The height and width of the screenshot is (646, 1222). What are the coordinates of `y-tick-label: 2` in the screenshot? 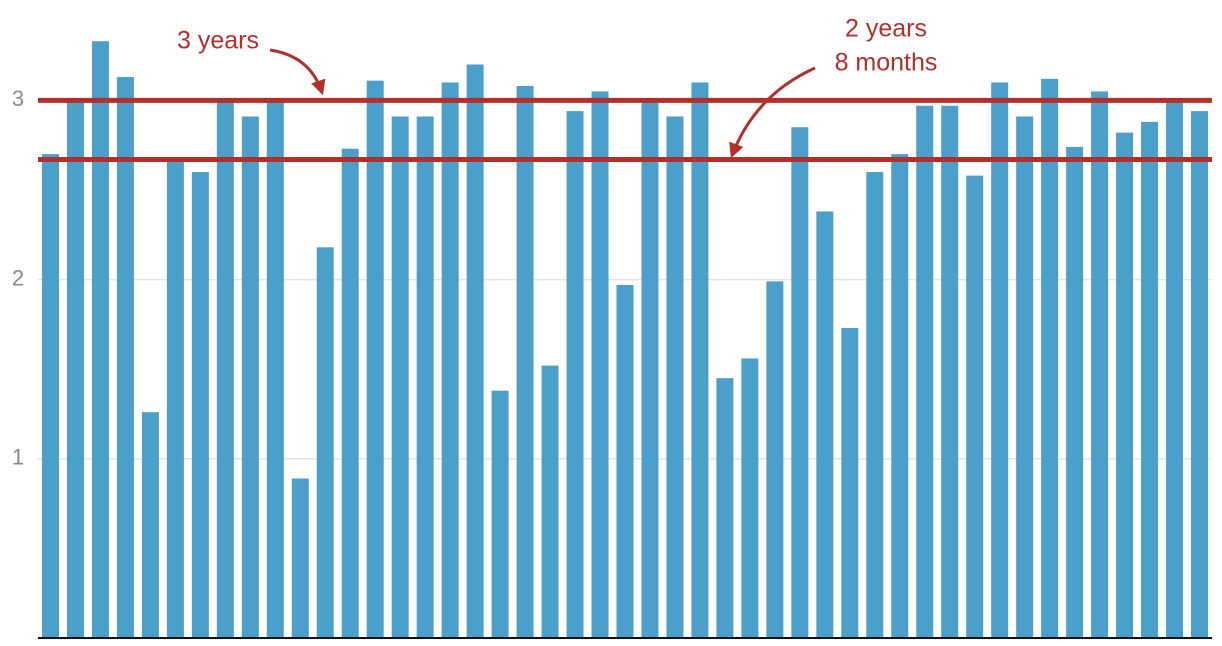 It's located at (18, 277).